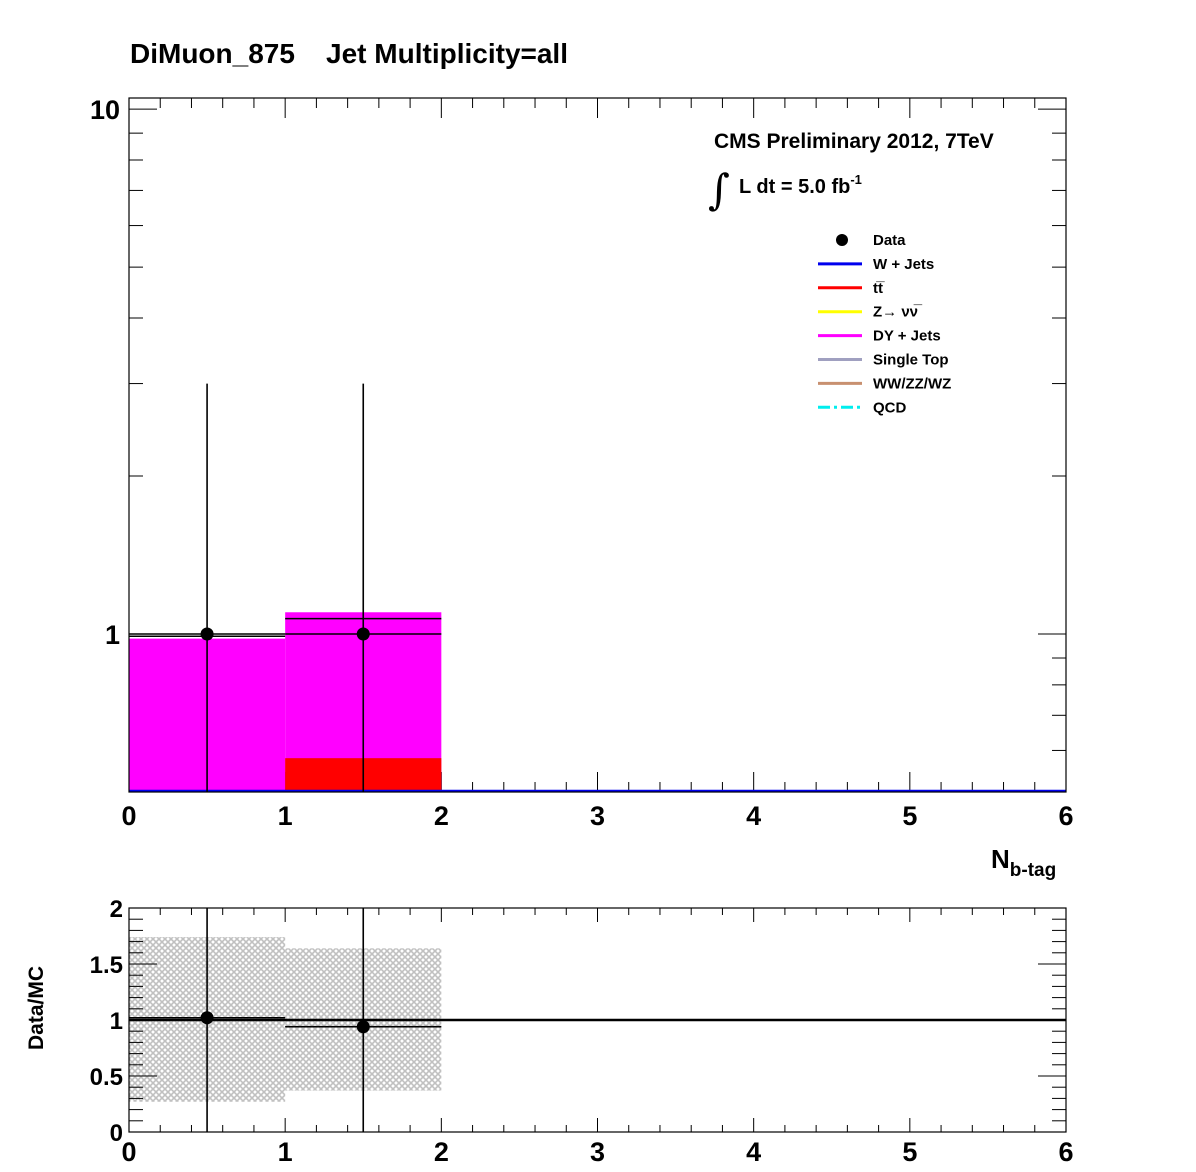  I want to click on integral-symbol: ∫, so click(719, 189).